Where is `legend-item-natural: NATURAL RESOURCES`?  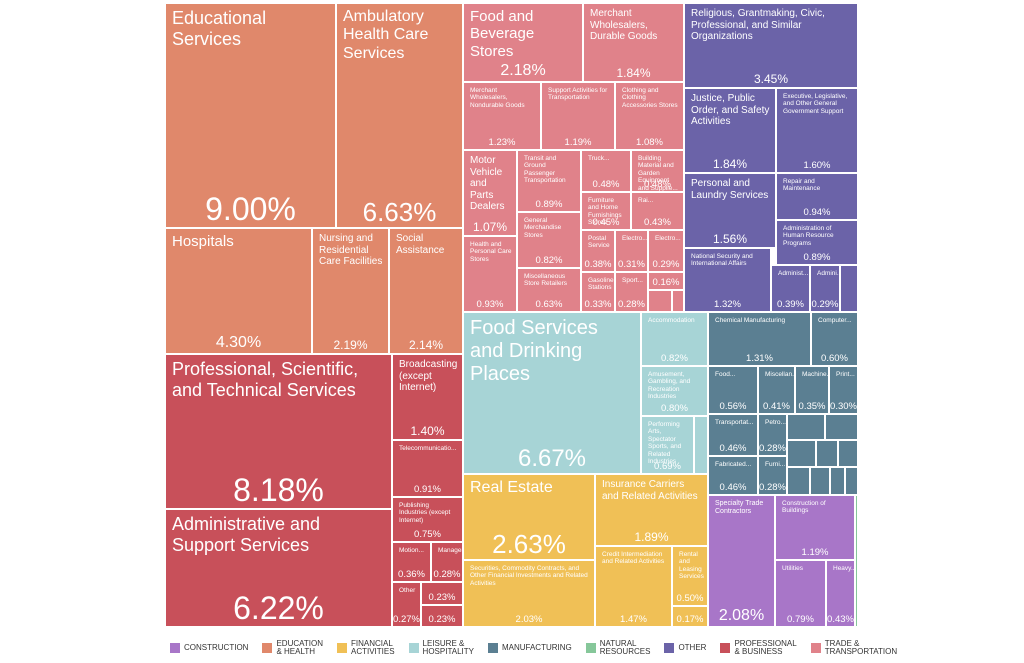 legend-item-natural: NATURAL RESOURCES is located at coordinates (618, 647).